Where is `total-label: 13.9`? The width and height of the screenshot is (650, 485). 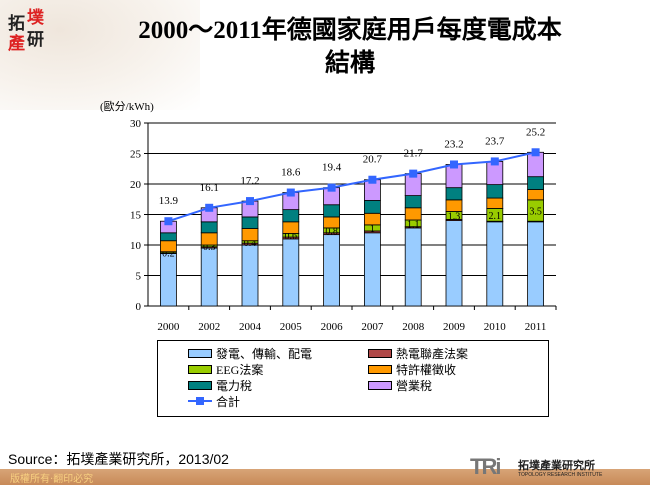 total-label: 13.9 is located at coordinates (169, 201).